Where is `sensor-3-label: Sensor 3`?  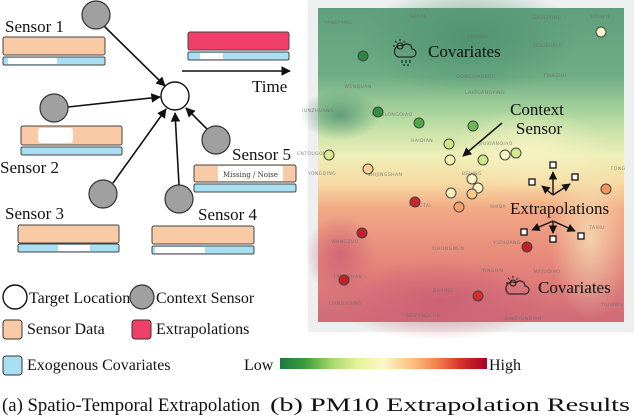 sensor-3-label: Sensor 3 is located at coordinates (34, 213).